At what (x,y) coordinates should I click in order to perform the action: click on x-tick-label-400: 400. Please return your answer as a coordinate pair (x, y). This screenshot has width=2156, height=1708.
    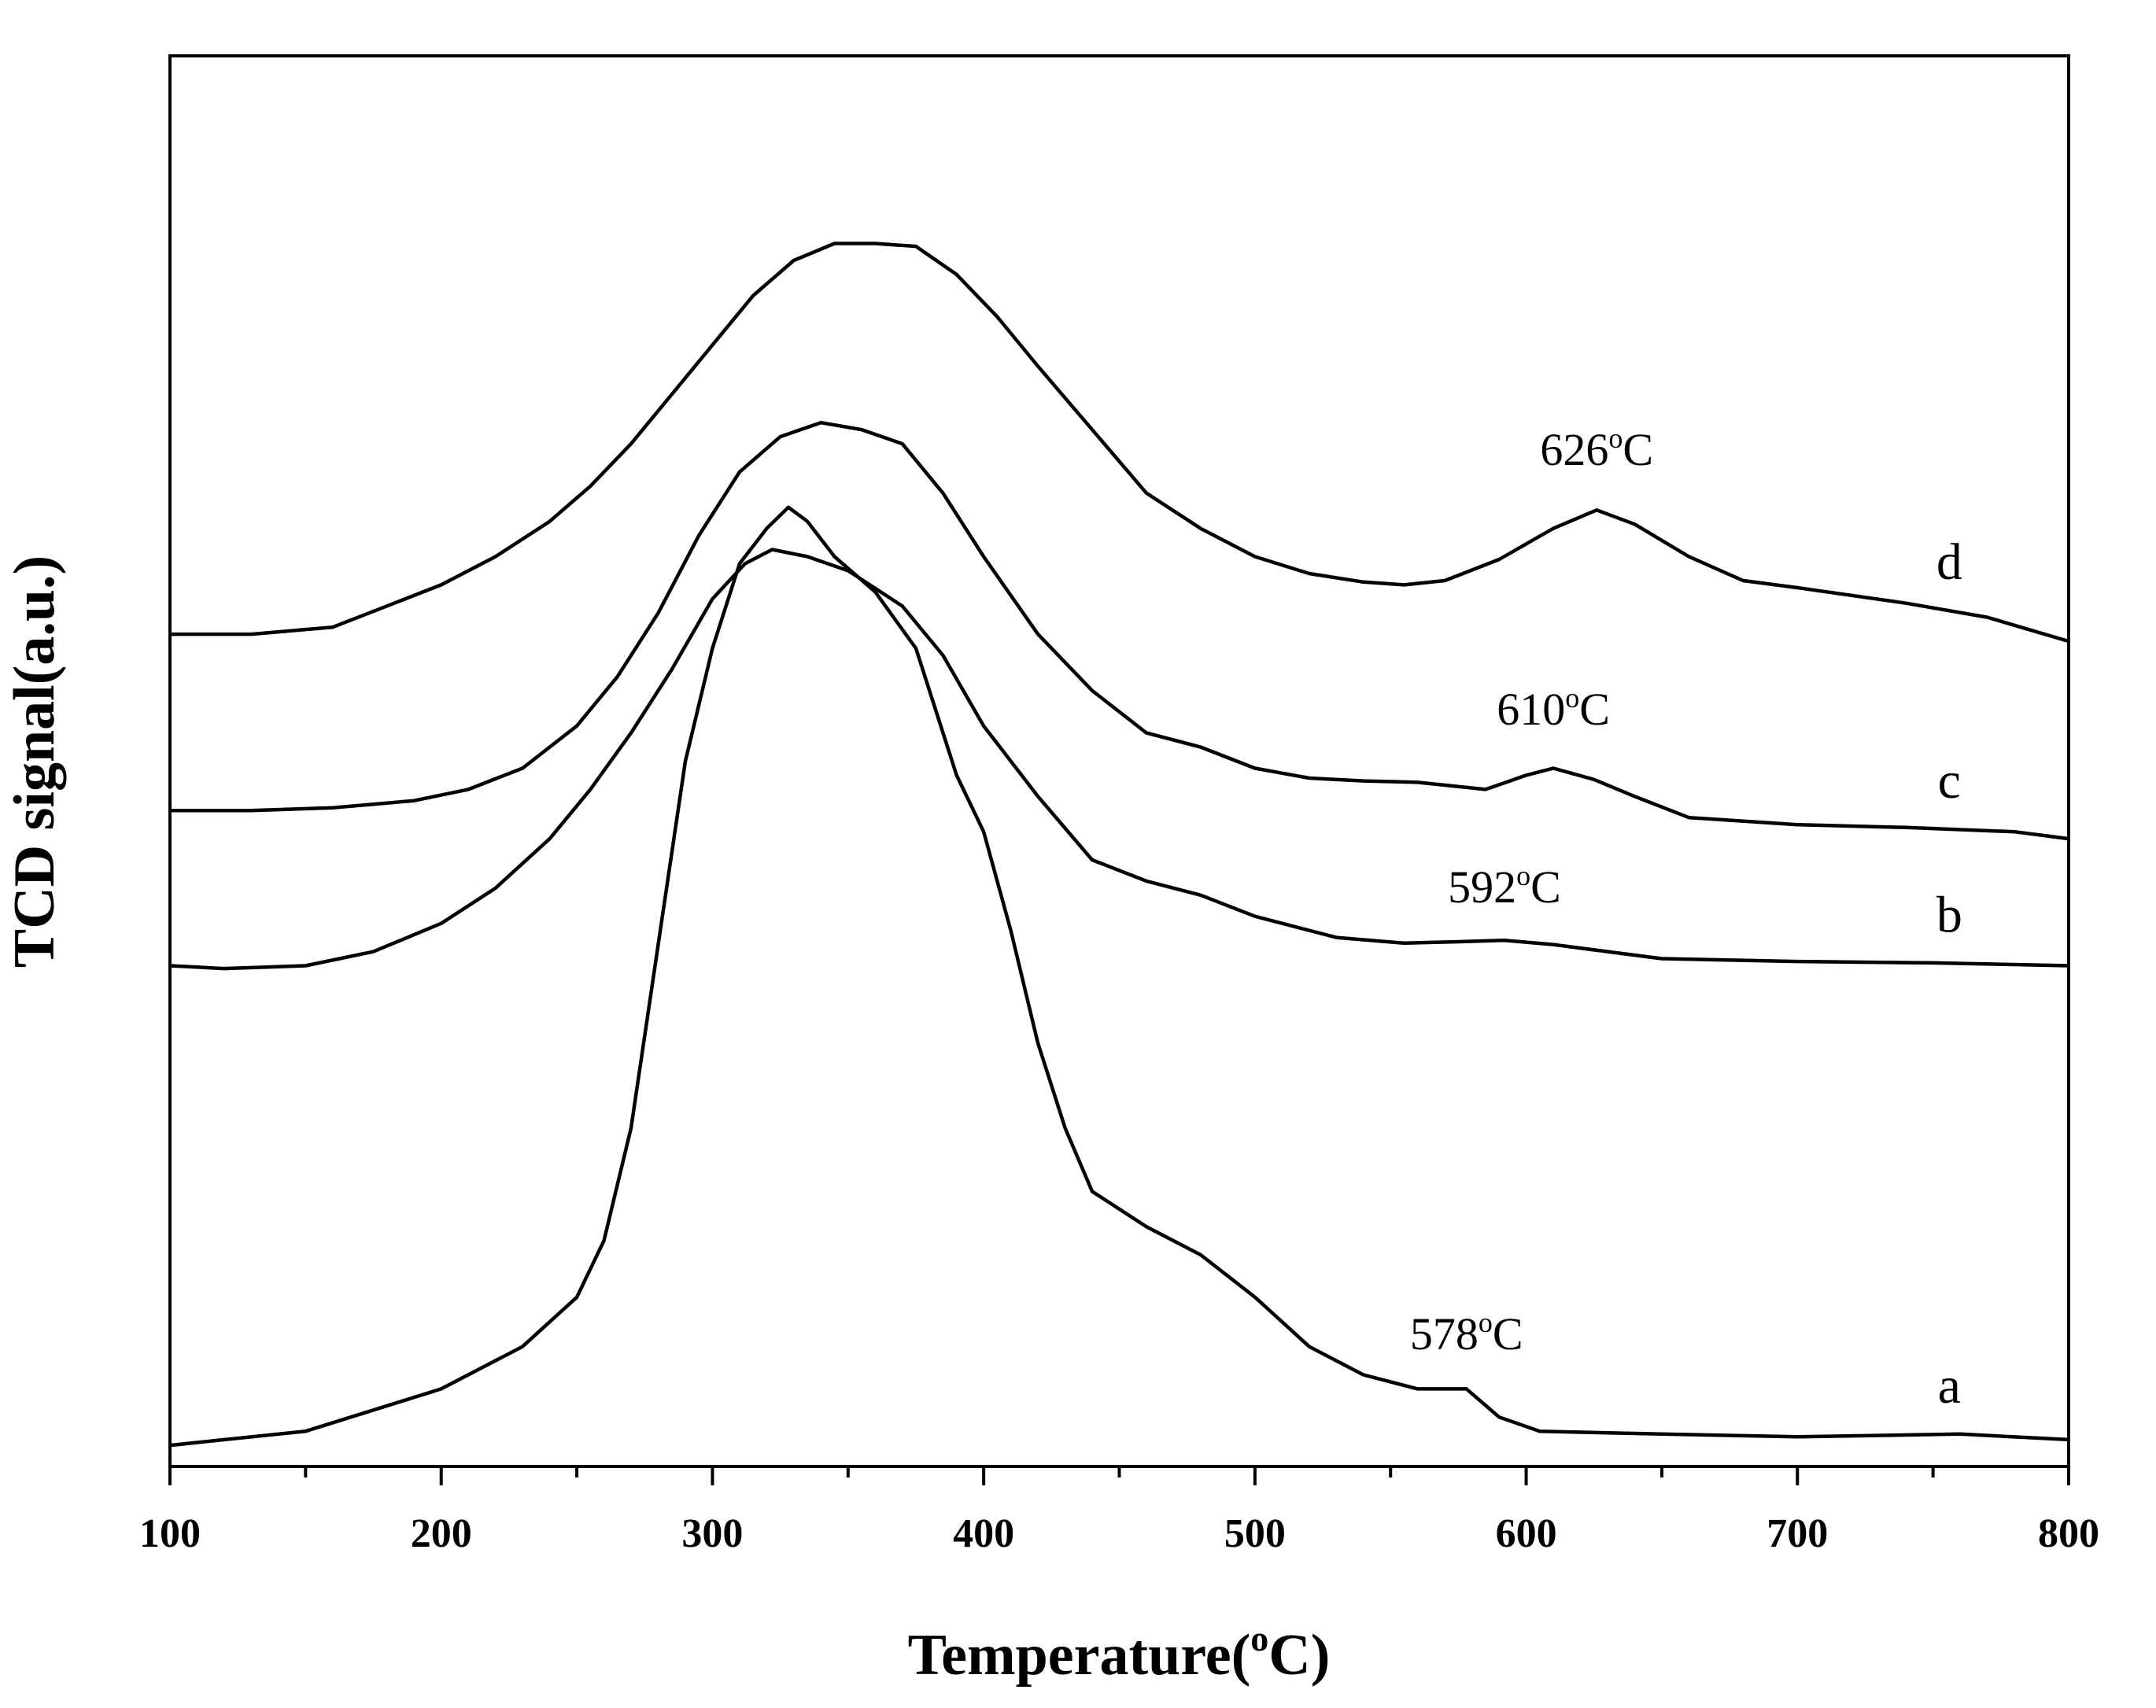
    Looking at the image, I should click on (983, 1533).